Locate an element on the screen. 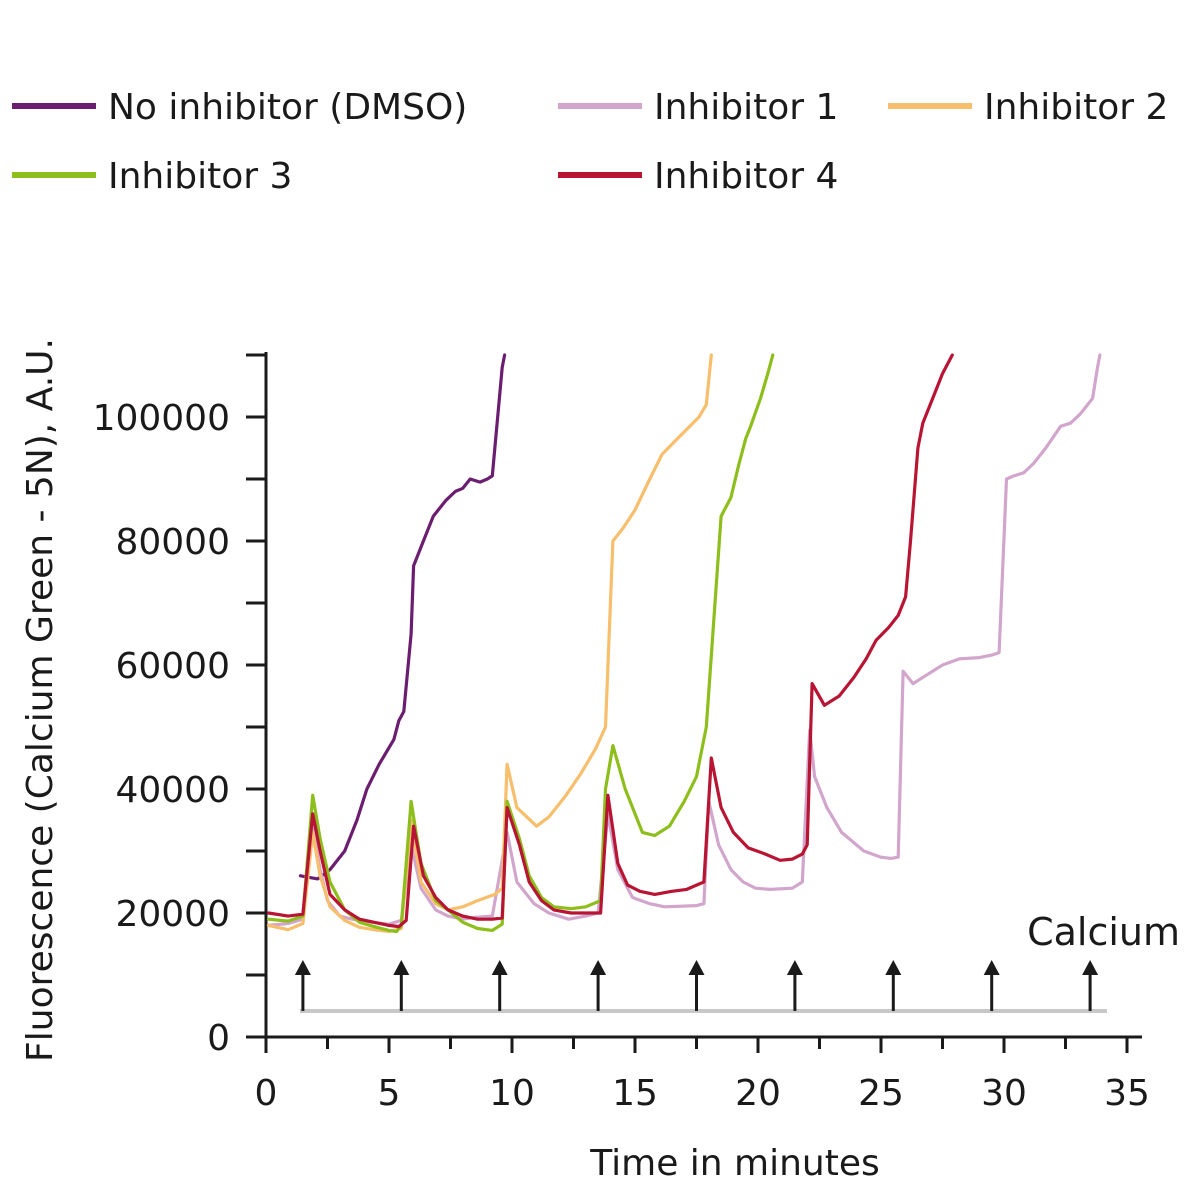  x-tick-label: 0 is located at coordinates (266, 1093).